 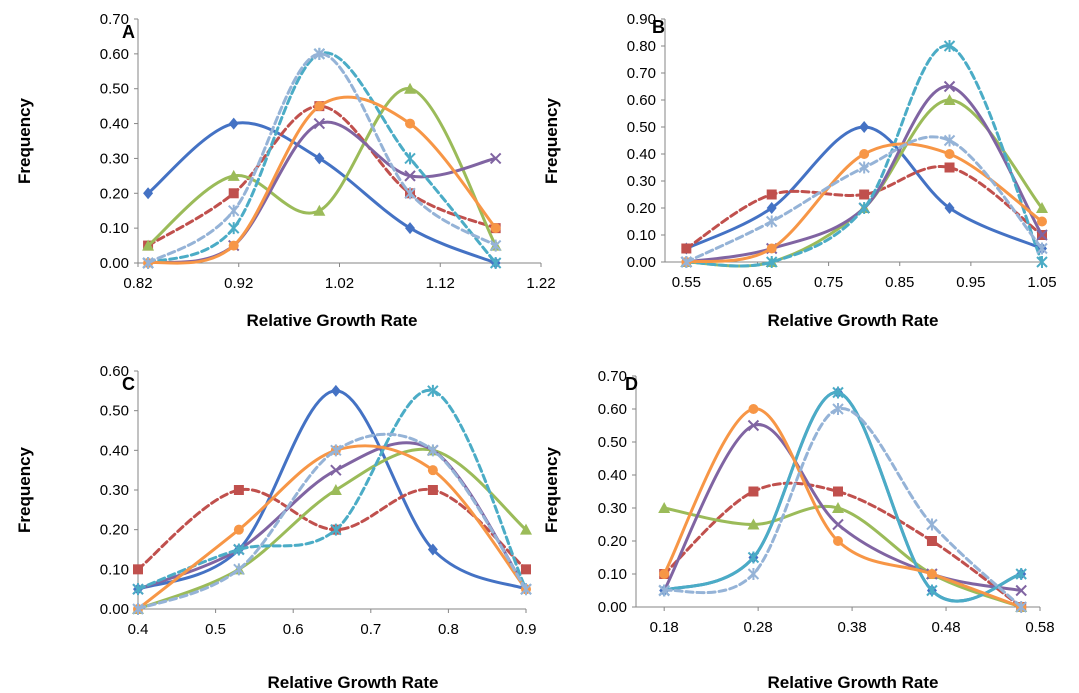 What do you see at coordinates (658, 27) in the screenshot?
I see `panel-letter: B` at bounding box center [658, 27].